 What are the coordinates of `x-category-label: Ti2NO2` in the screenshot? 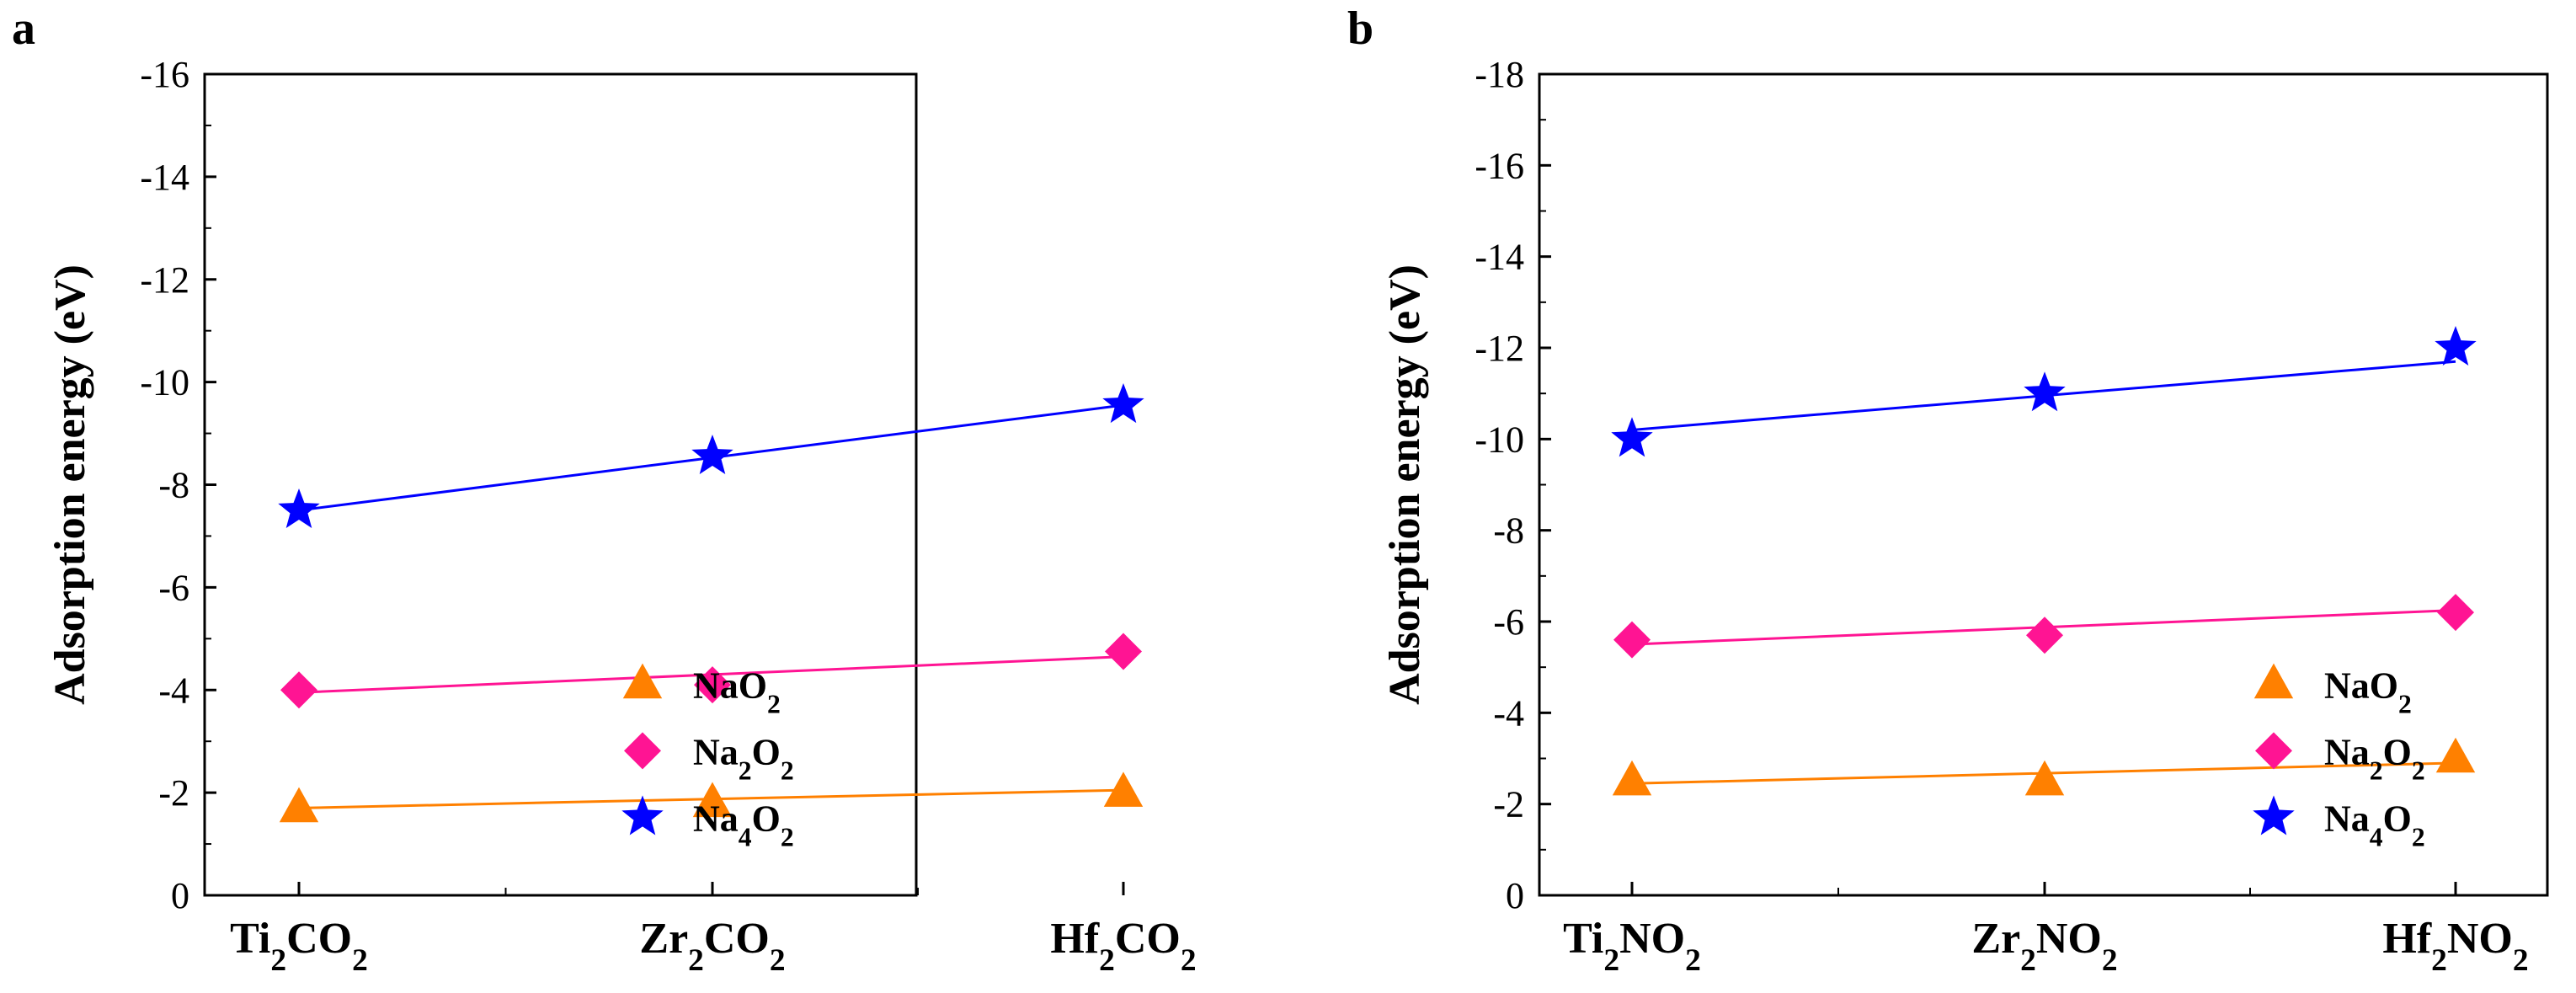 It's located at (1632, 946).